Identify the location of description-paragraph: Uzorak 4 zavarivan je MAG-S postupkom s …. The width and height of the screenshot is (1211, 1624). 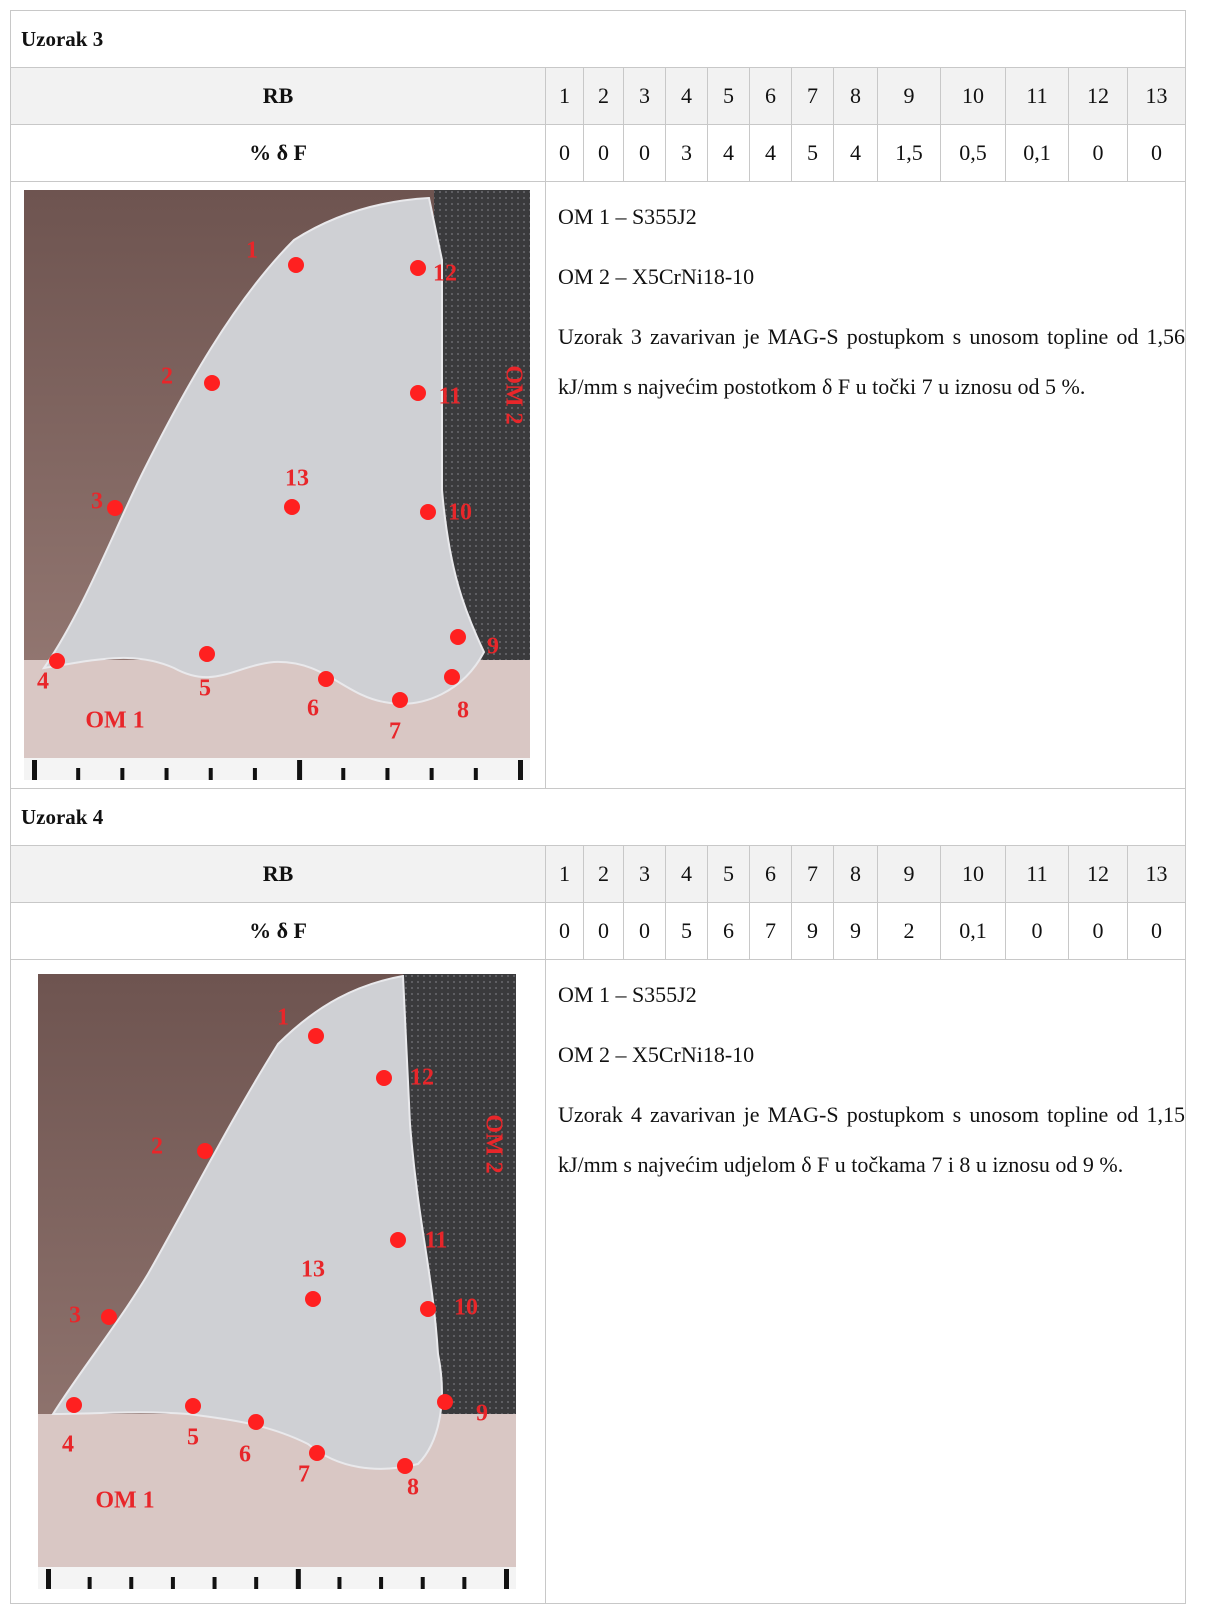
(872, 1139).